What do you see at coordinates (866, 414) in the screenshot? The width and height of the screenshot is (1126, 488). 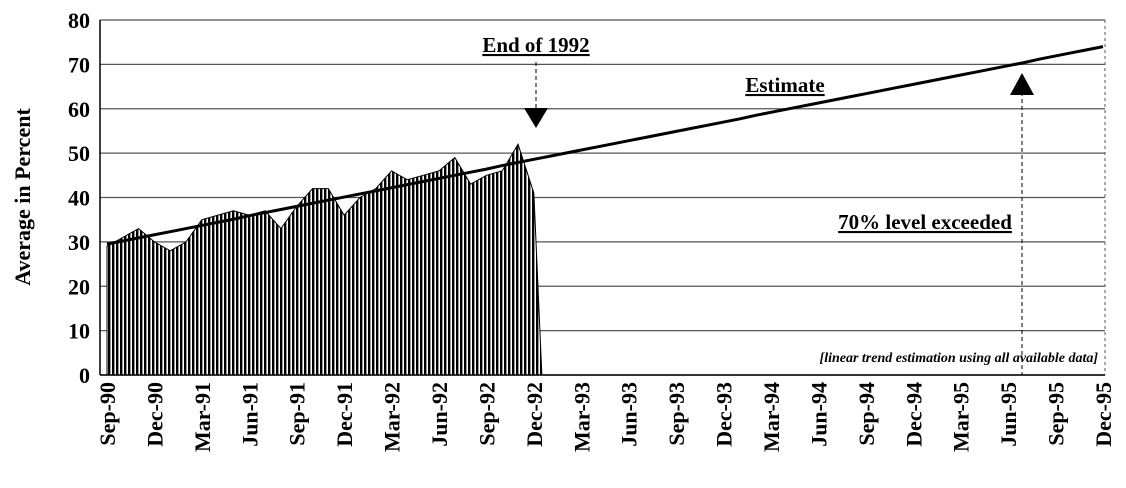 I see `x-tick-label: Sep-94` at bounding box center [866, 414].